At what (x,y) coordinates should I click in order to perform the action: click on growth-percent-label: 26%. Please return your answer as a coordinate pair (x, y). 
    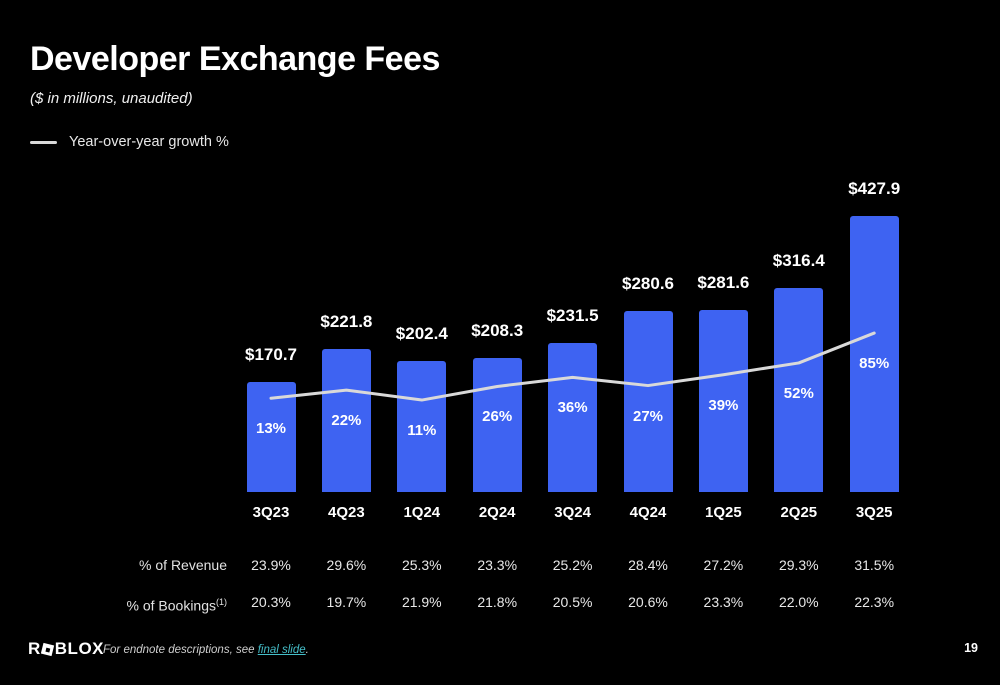
    Looking at the image, I should click on (497, 417).